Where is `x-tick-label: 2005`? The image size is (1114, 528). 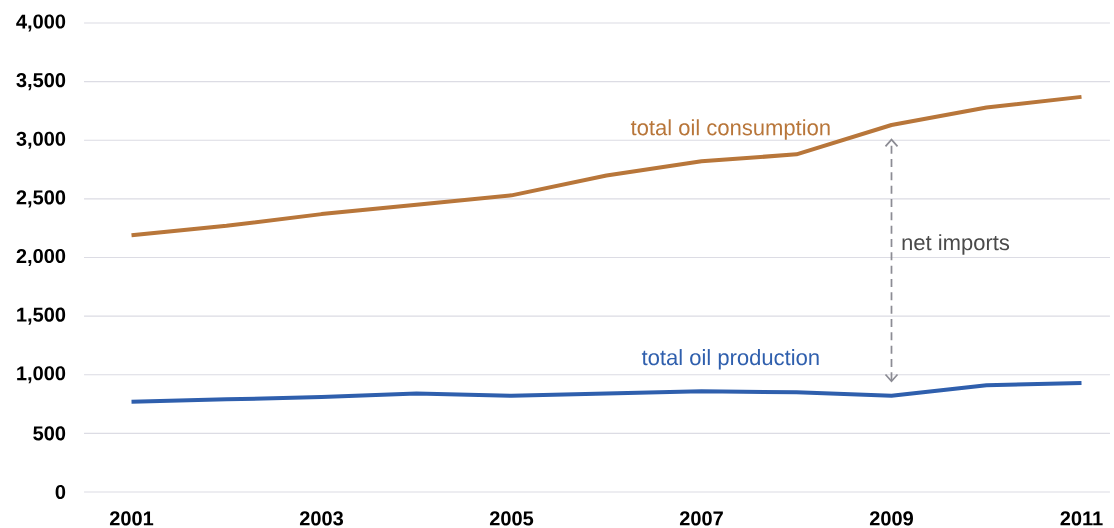 x-tick-label: 2005 is located at coordinates (511, 518).